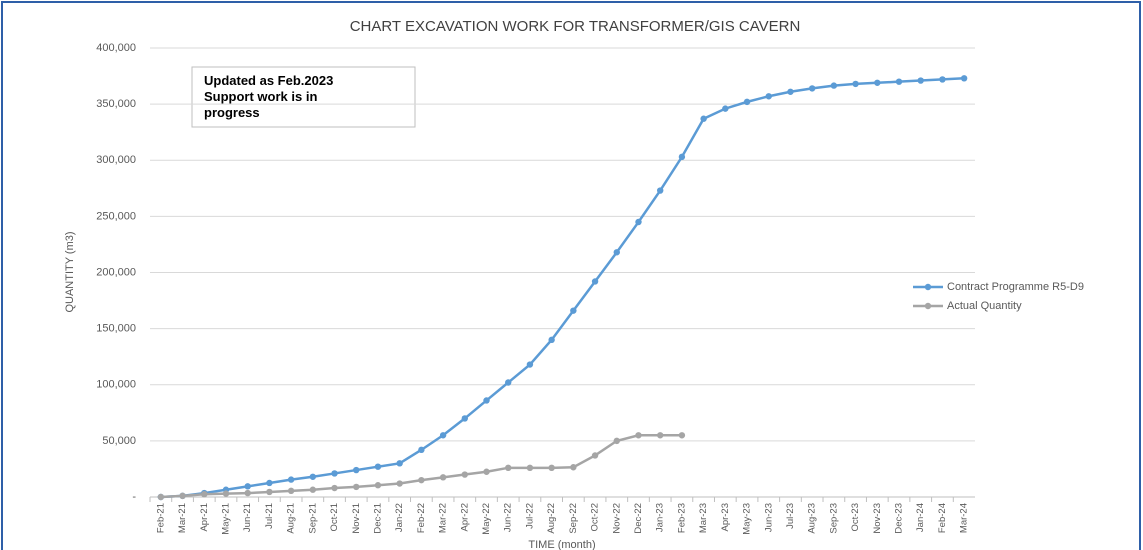  Describe the element at coordinates (855, 517) in the screenshot. I see `x-tick-label: Oct-23` at that location.